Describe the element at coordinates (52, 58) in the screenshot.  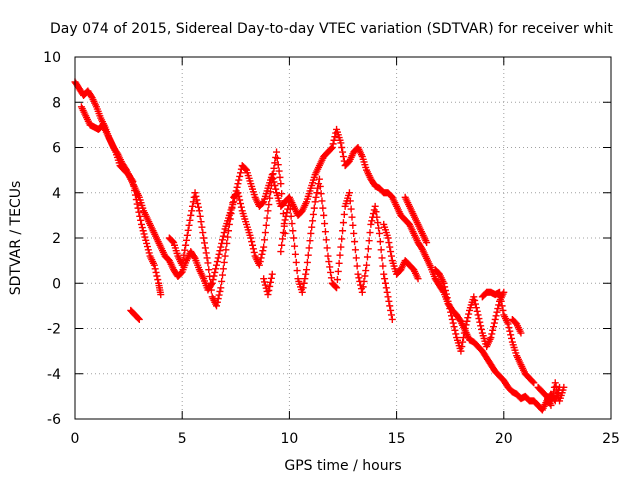
I see `y-tick-label: 10` at that location.